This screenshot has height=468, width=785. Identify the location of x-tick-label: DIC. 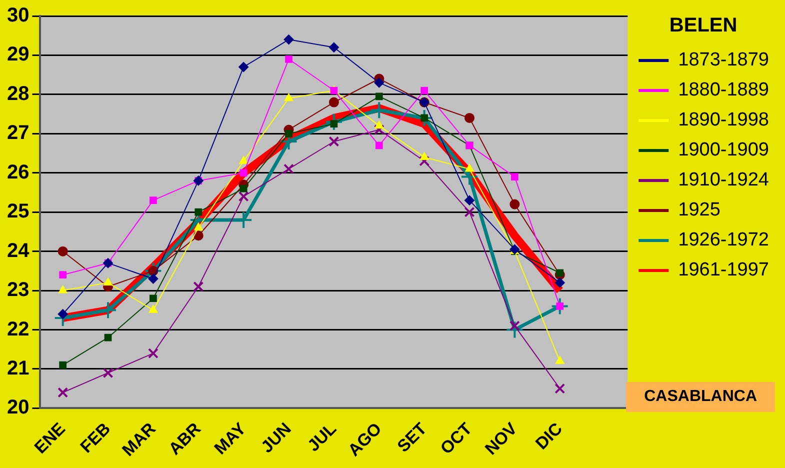
(549, 436).